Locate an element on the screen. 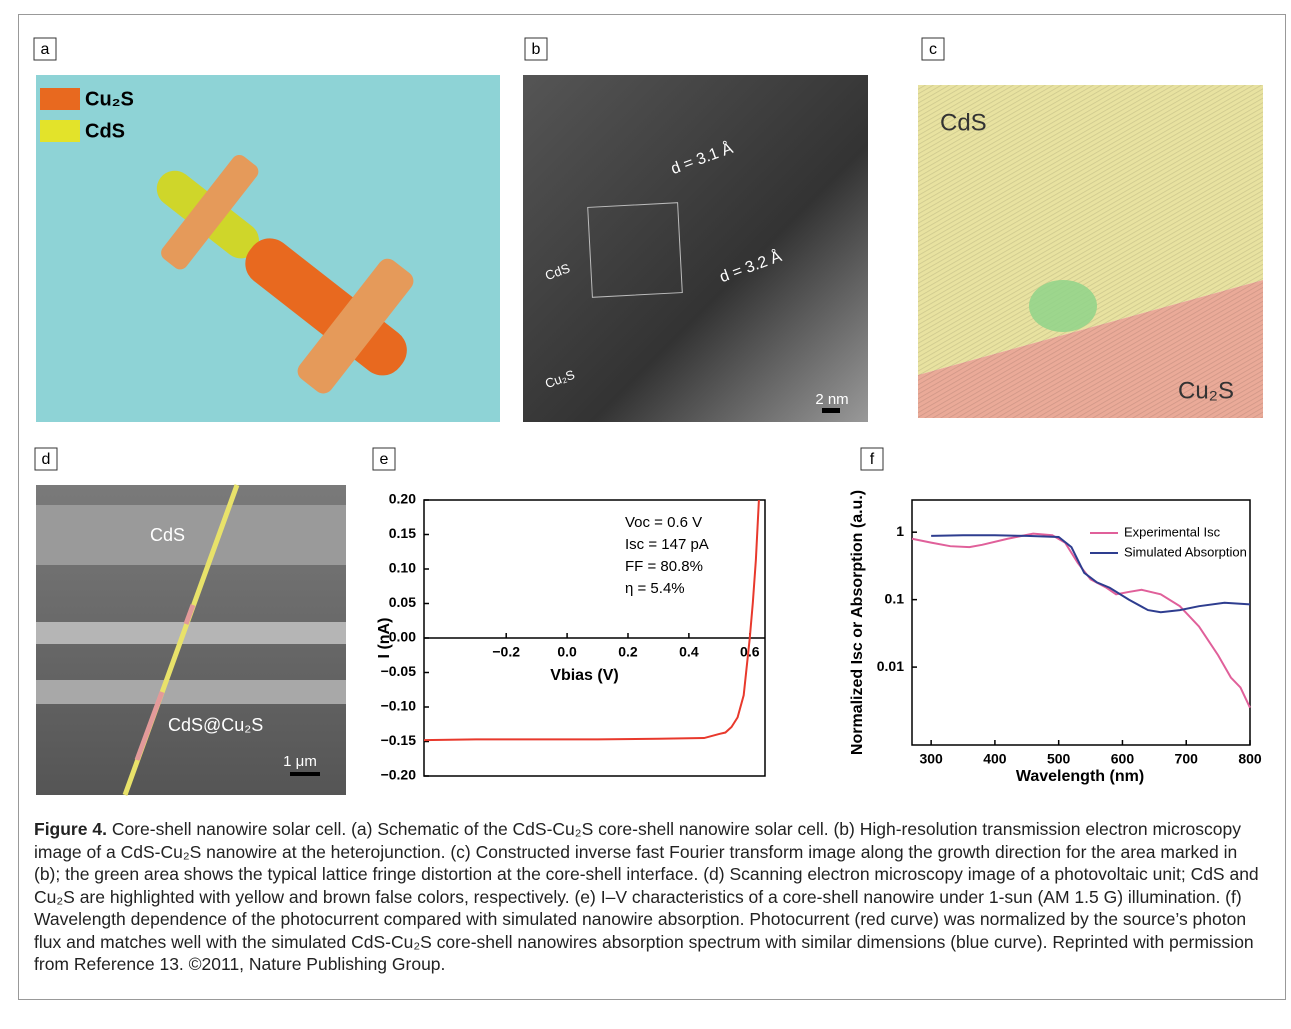 Image resolution: width=1291 pixels, height=1029 pixels. x-axis-label: Wavelength (nm) is located at coordinates (1080, 776).